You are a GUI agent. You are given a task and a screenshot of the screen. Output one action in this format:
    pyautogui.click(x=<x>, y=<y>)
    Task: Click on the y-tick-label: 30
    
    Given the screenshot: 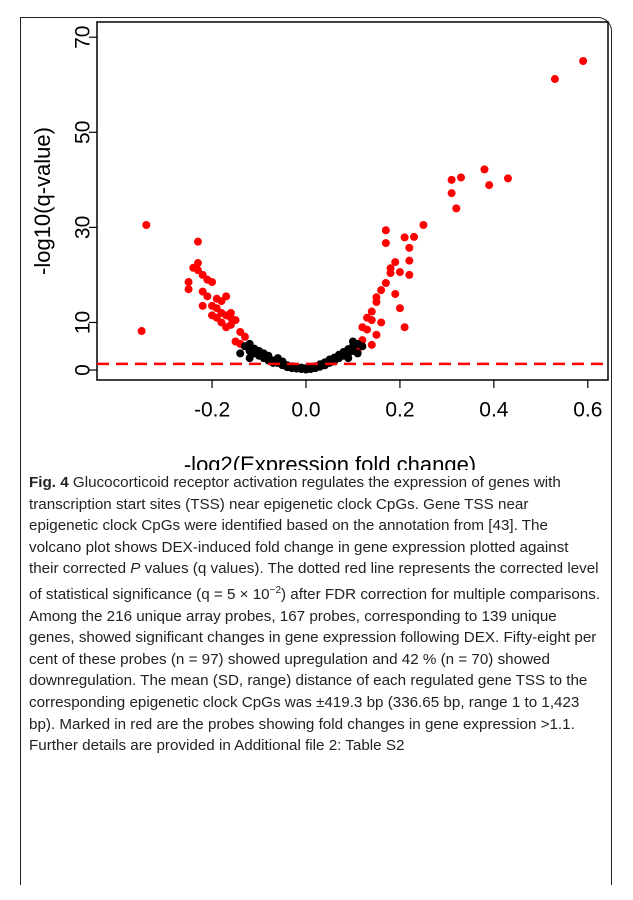 What is the action you would take?
    pyautogui.click(x=83, y=227)
    